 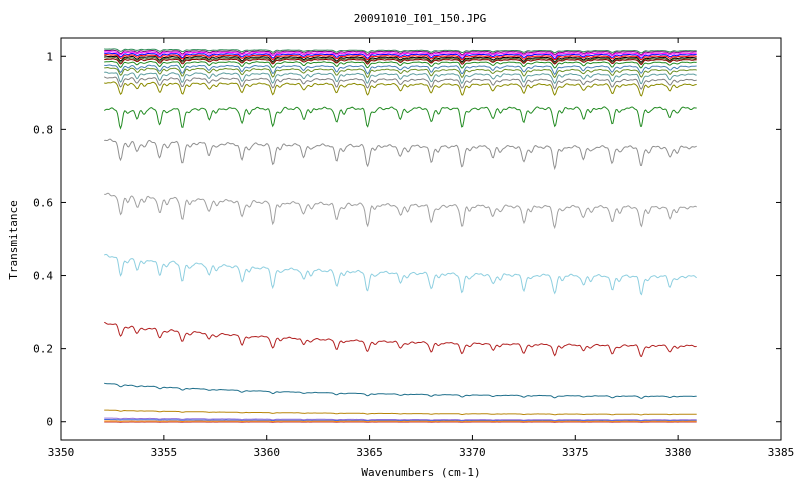 What do you see at coordinates (369, 452) in the screenshot?
I see `x-tick-label: 3365` at bounding box center [369, 452].